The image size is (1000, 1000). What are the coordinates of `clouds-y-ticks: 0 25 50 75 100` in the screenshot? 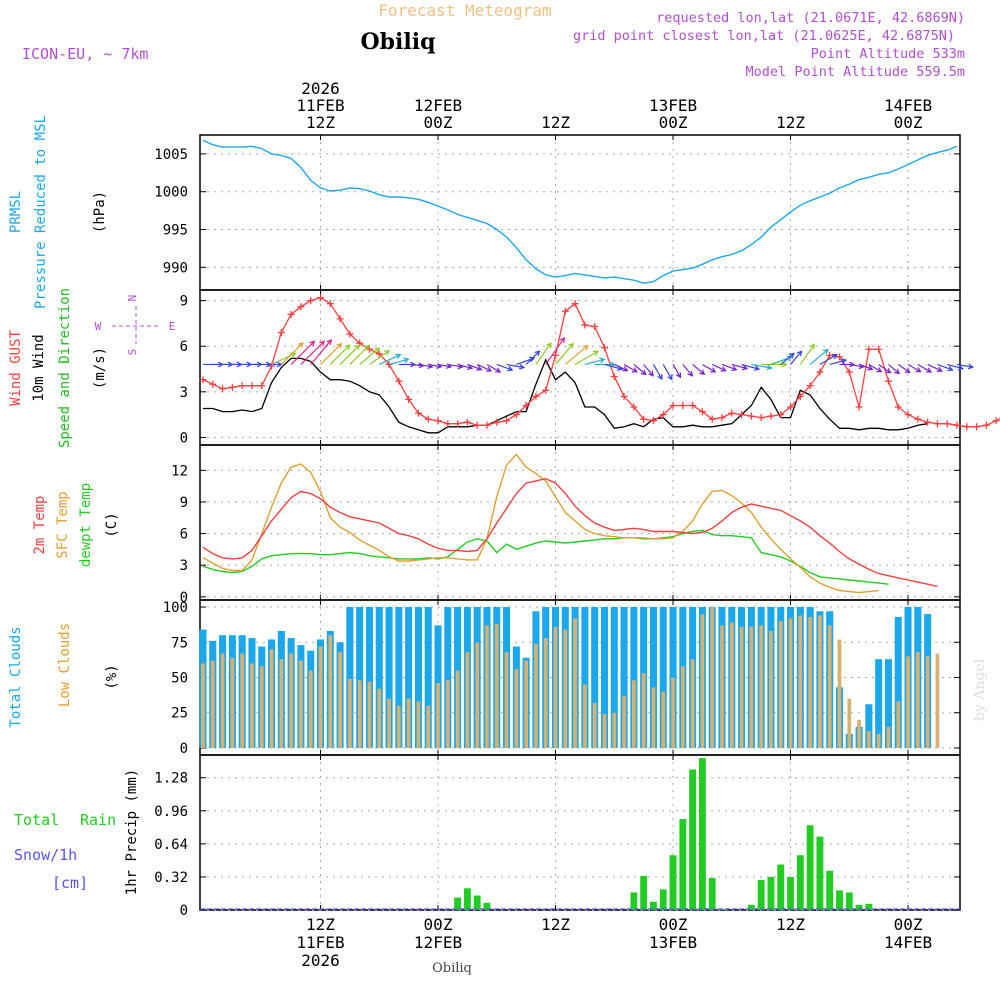 It's located at (175, 678).